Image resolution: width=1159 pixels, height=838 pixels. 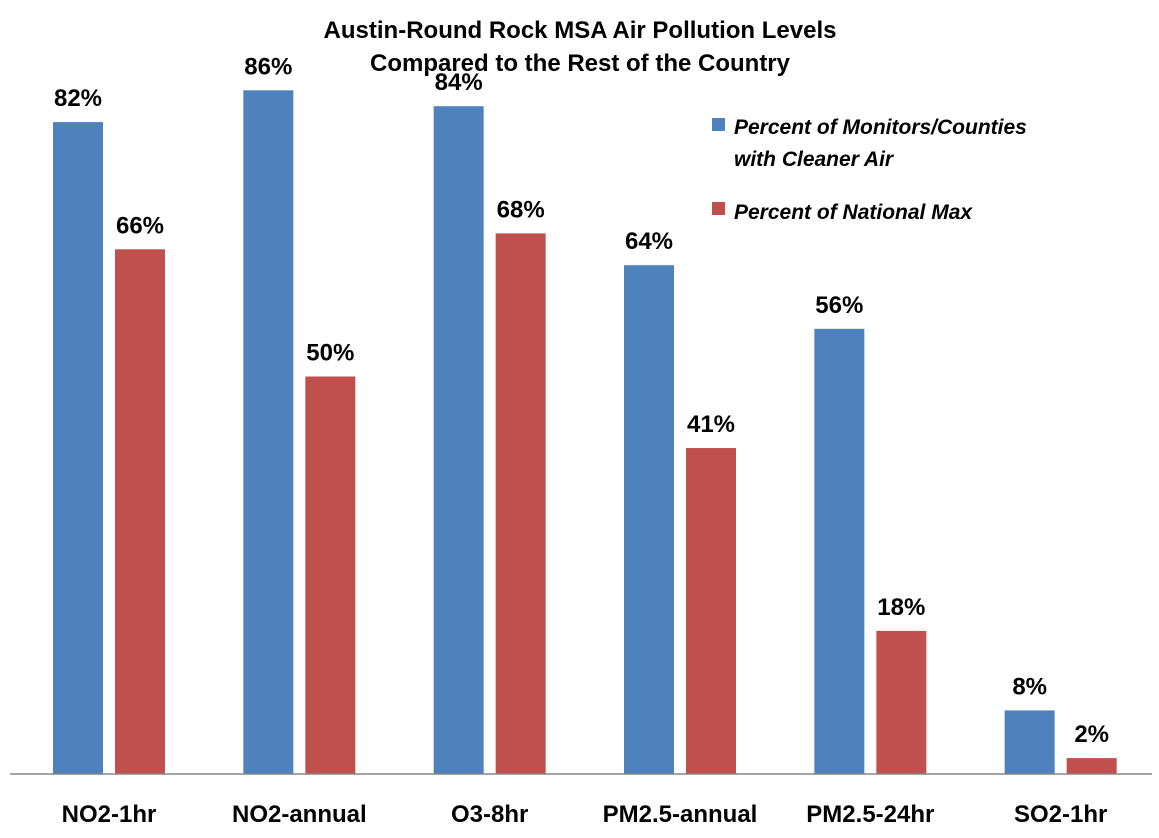 What do you see at coordinates (680, 814) in the screenshot?
I see `x-tick-label: PM2.5-annual` at bounding box center [680, 814].